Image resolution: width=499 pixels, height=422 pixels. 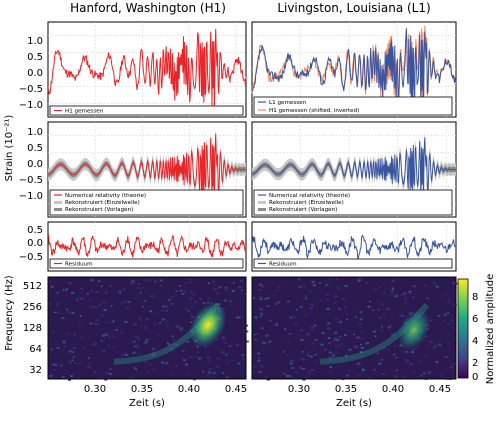 What do you see at coordinates (306, 203) in the screenshot?
I see `legend-label-recon-single-l1: Rekonstruiert (Einzelwelle)` at bounding box center [306, 203].